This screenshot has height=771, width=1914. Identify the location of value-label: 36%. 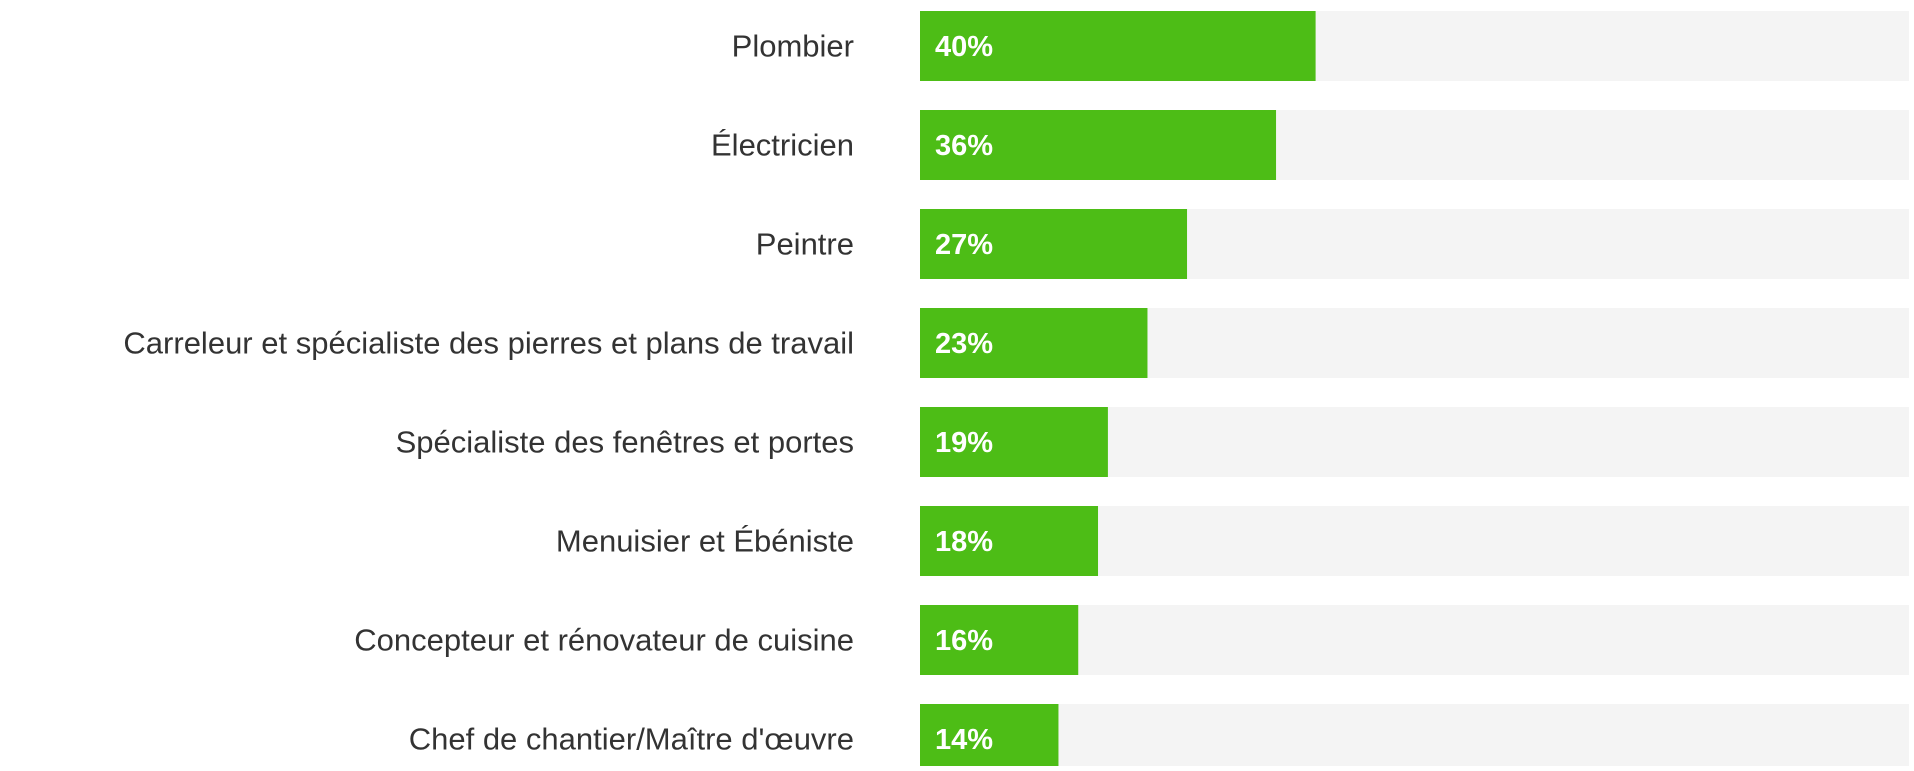
(964, 146).